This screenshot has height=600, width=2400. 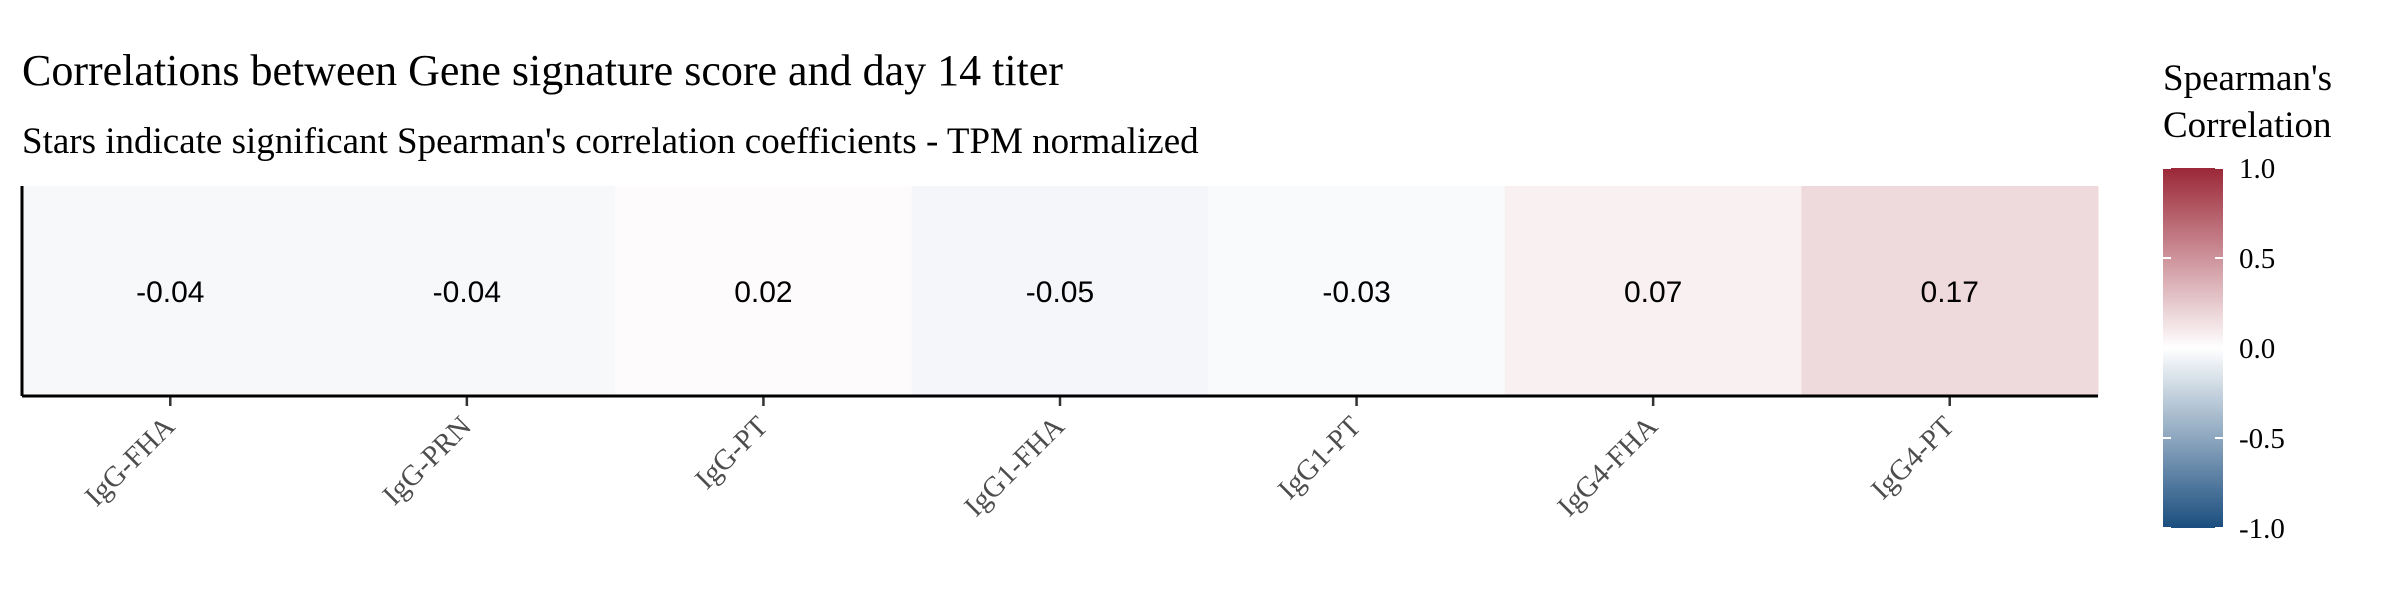 I want to click on x-tick-label-igg1-pt: IgG1-PT, so click(x=1320, y=458).